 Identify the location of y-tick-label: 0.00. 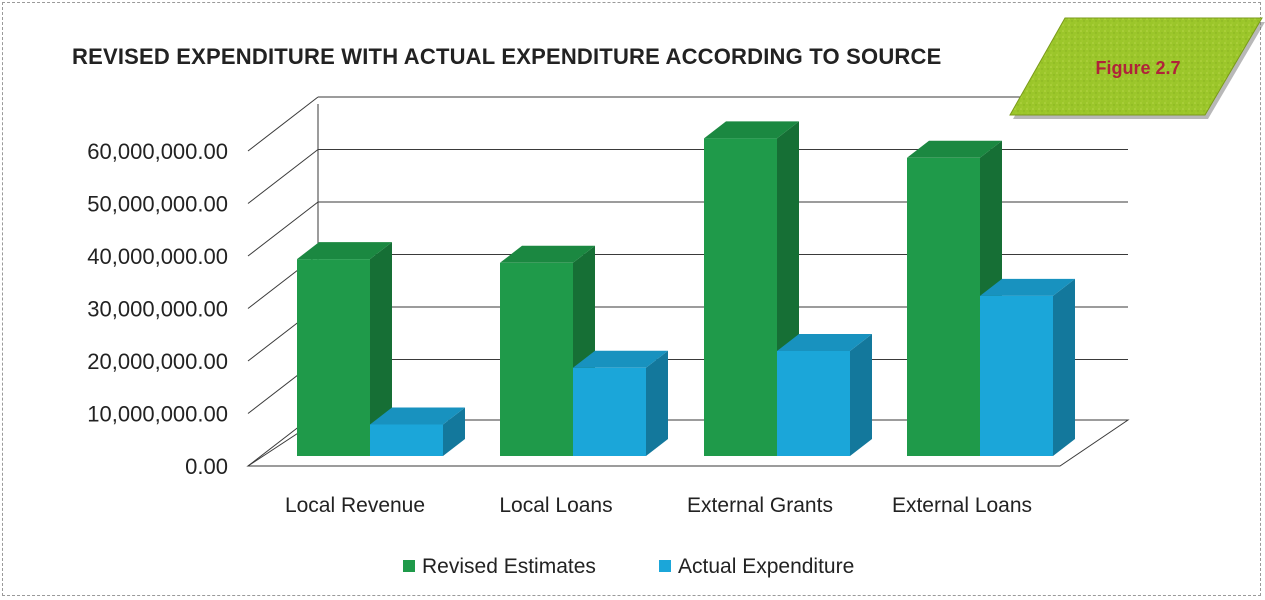
(206, 466).